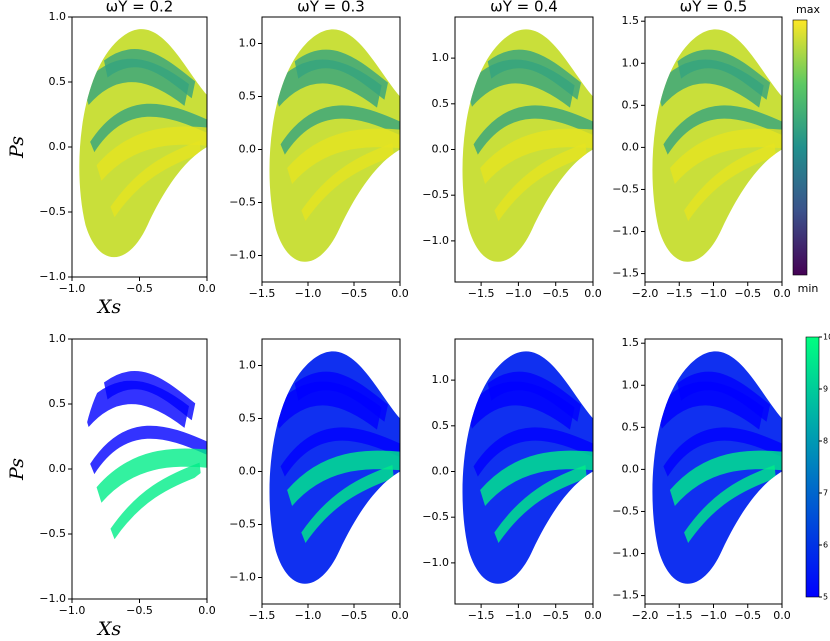  I want to click on x-tick-label: −2.0, so click(645, 615).